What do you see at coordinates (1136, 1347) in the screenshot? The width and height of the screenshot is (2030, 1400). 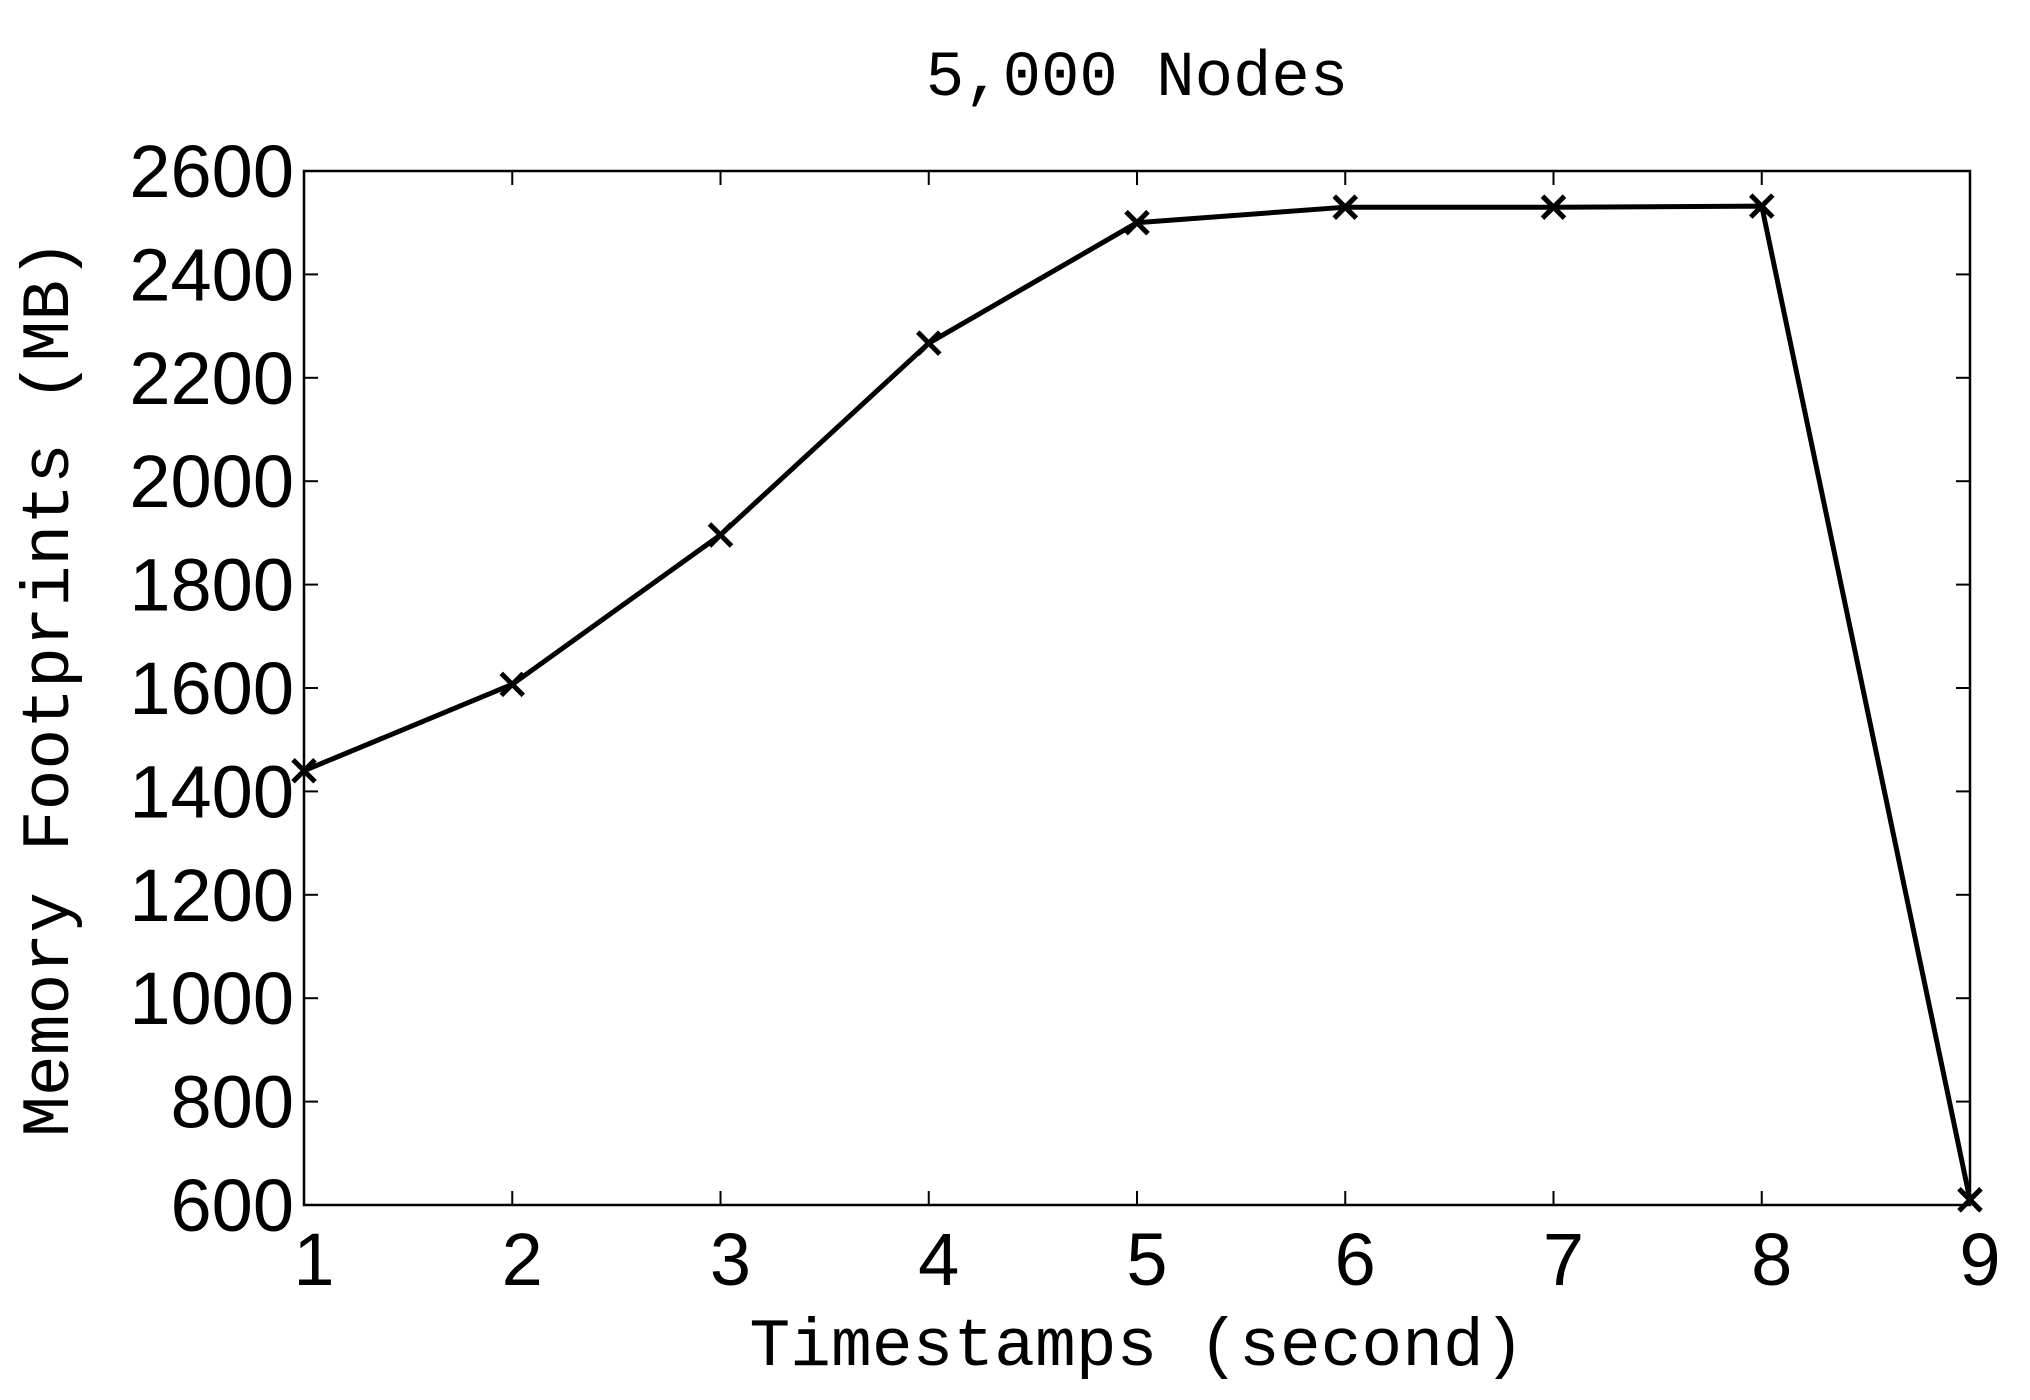 I see `x-axis-label: Timestamps (second)` at bounding box center [1136, 1347].